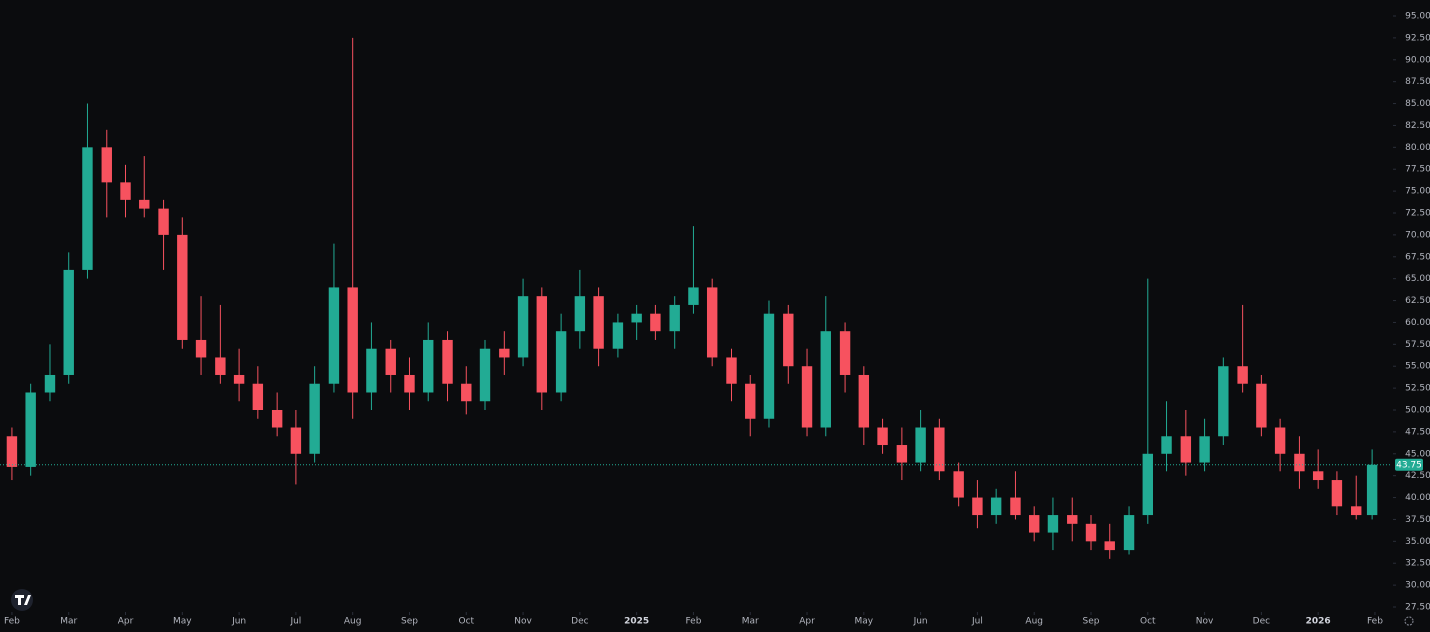 This screenshot has height=632, width=1430. I want to click on y-tick-label: 50.00, so click(1417, 411).